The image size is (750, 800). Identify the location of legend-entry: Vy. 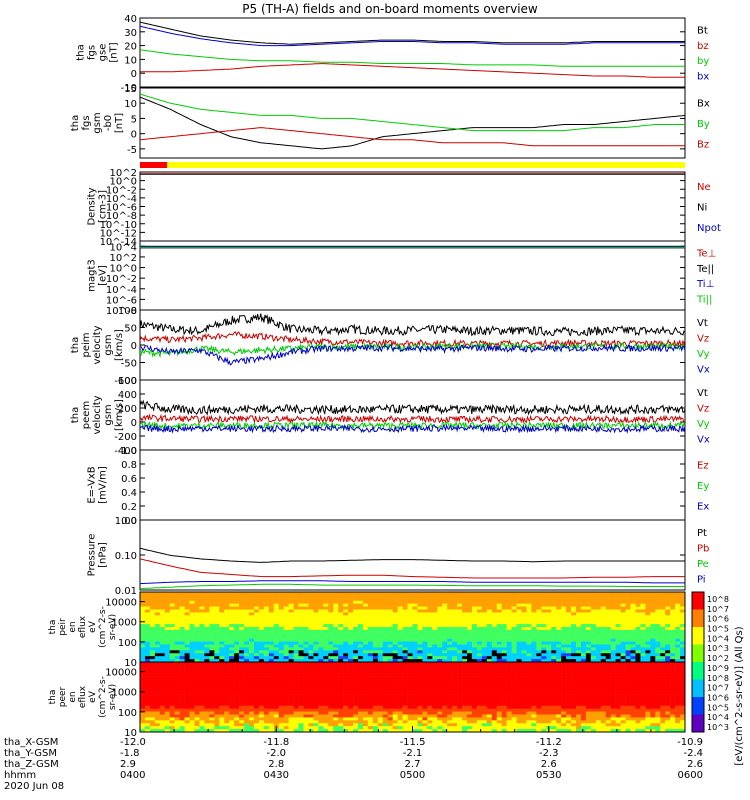
(703, 424).